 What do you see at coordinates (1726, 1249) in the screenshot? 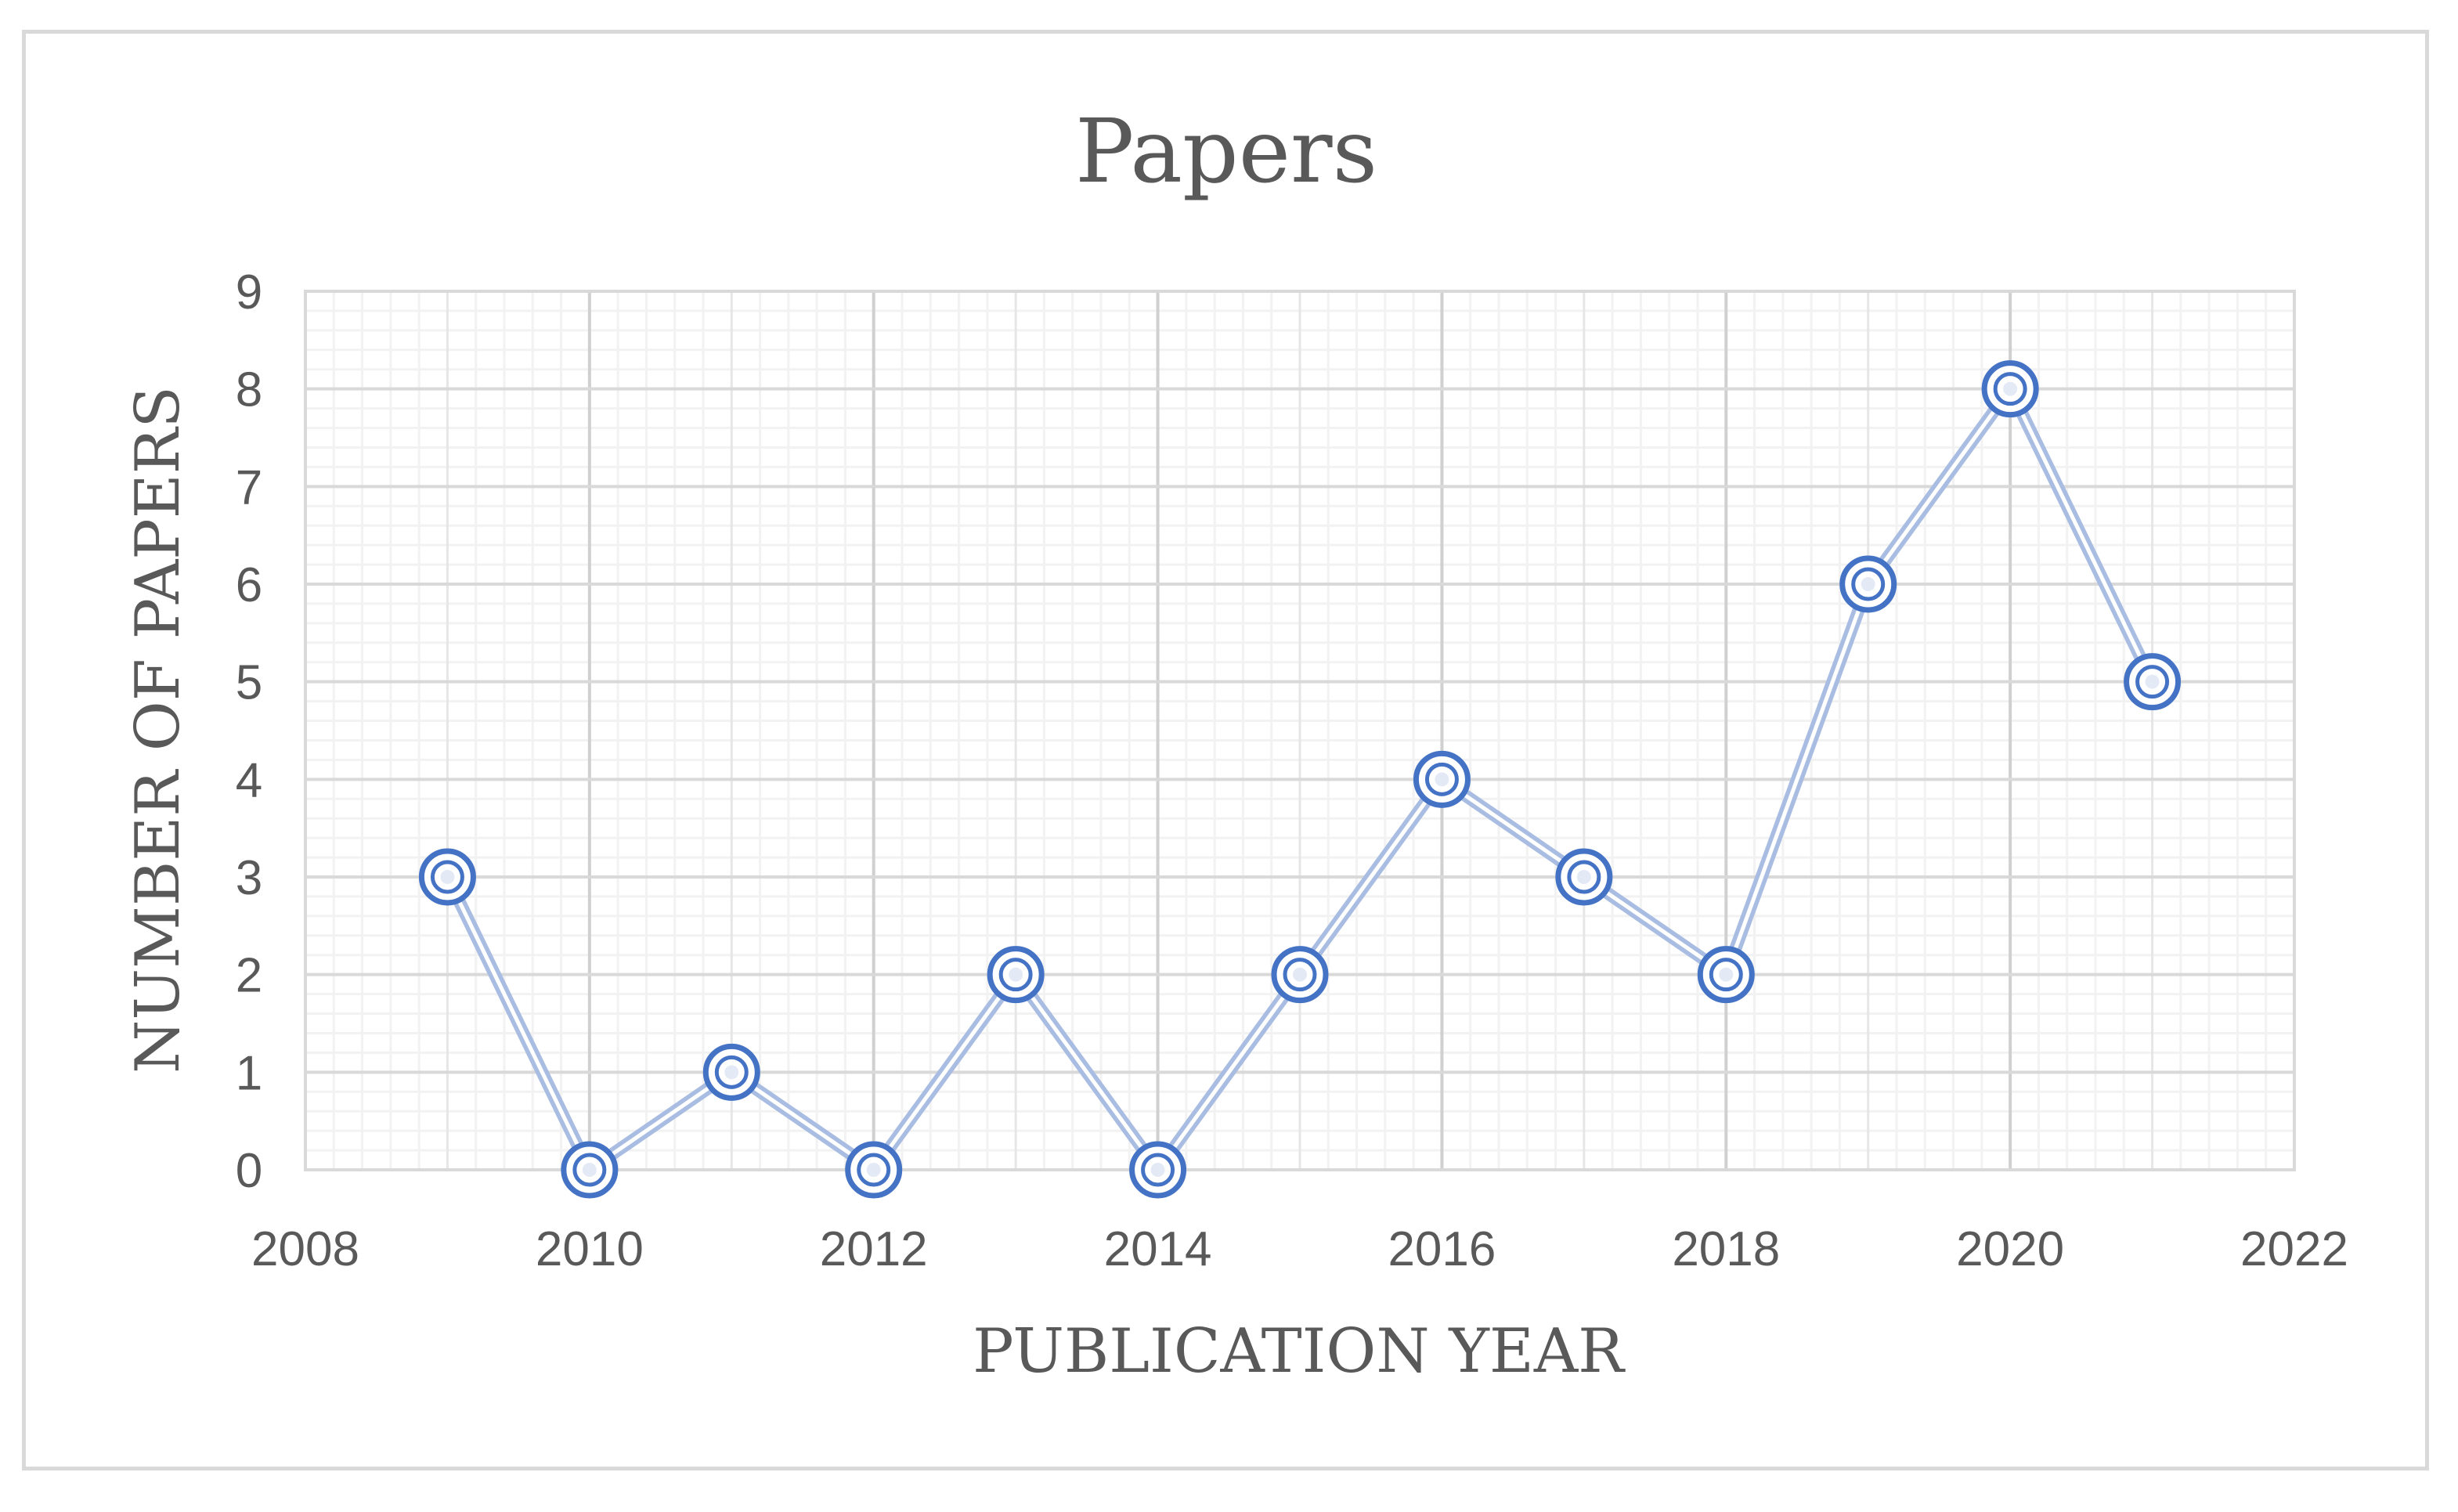
I see `x-tick-label: 2018` at bounding box center [1726, 1249].